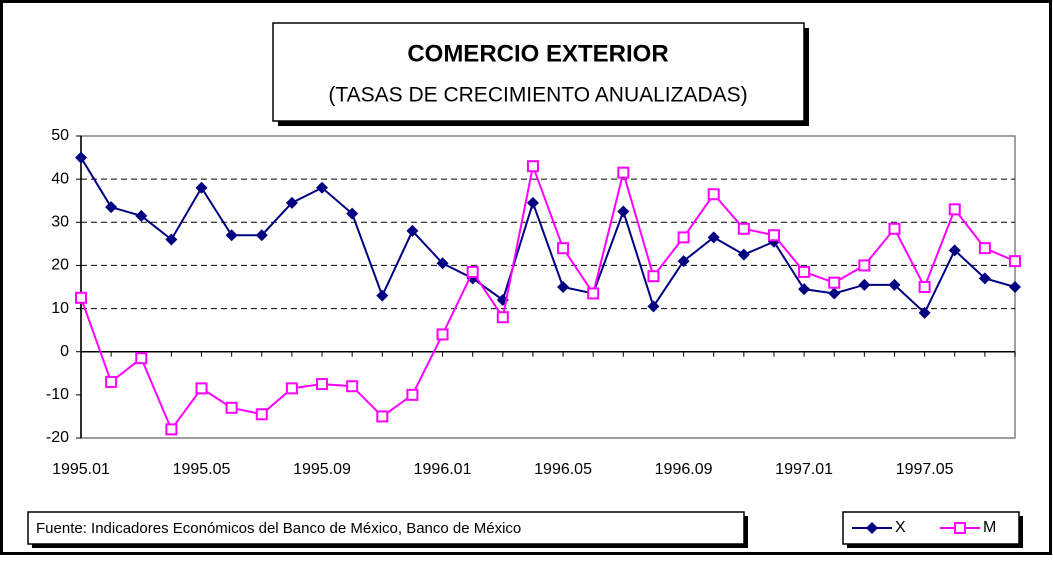 This screenshot has width=1053, height=561. Describe the element at coordinates (60, 135) in the screenshot. I see `y-tick-label: 50` at that location.